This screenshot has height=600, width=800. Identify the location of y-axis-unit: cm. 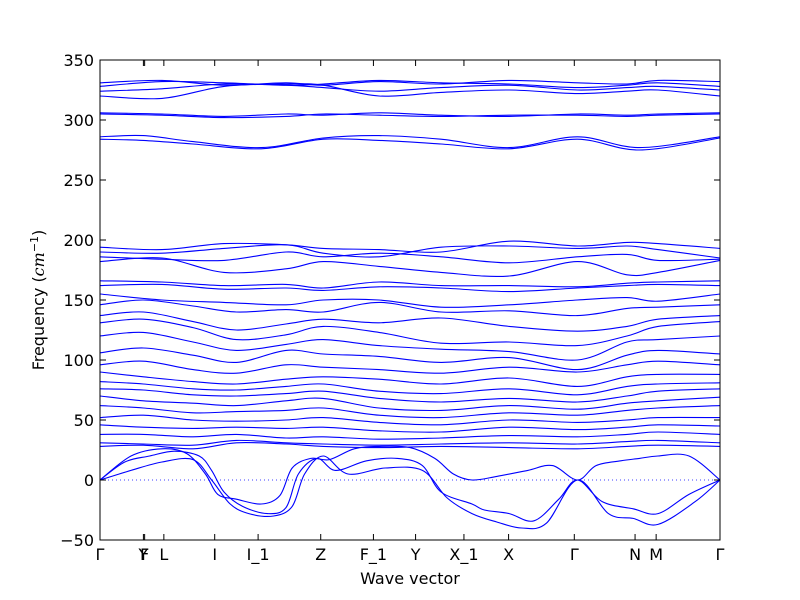
(38, 264).